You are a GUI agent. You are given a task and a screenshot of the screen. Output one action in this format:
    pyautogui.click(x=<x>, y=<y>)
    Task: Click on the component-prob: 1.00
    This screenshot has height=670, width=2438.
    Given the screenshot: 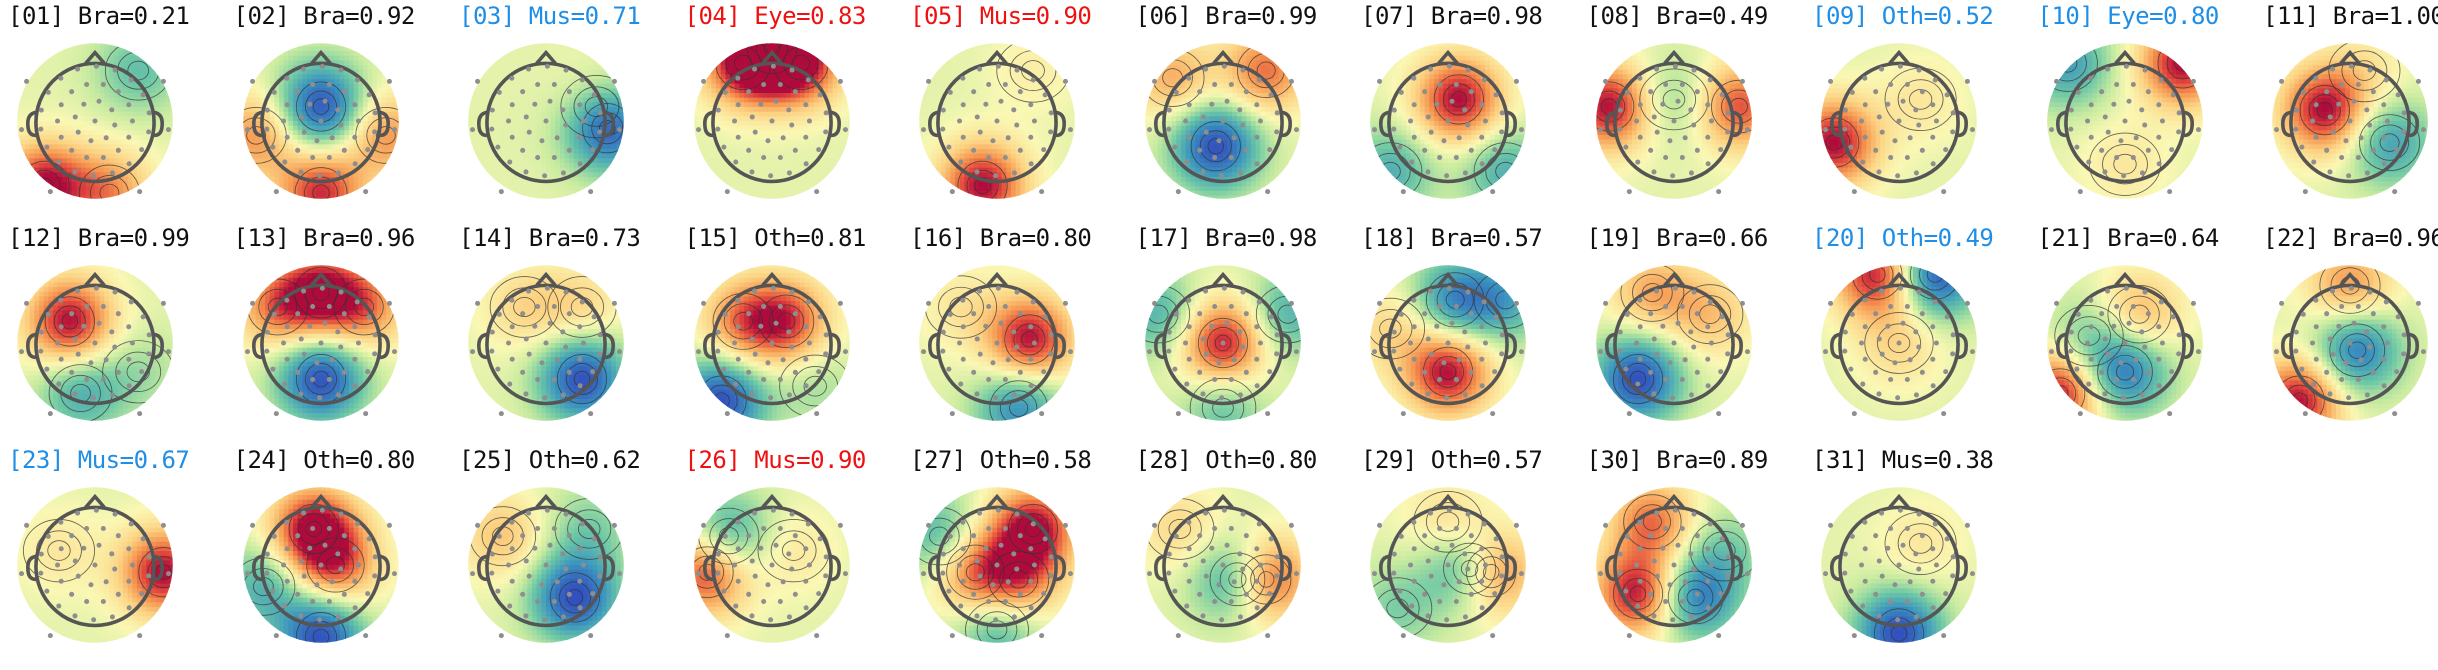 What is the action you would take?
    pyautogui.click(x=2413, y=16)
    